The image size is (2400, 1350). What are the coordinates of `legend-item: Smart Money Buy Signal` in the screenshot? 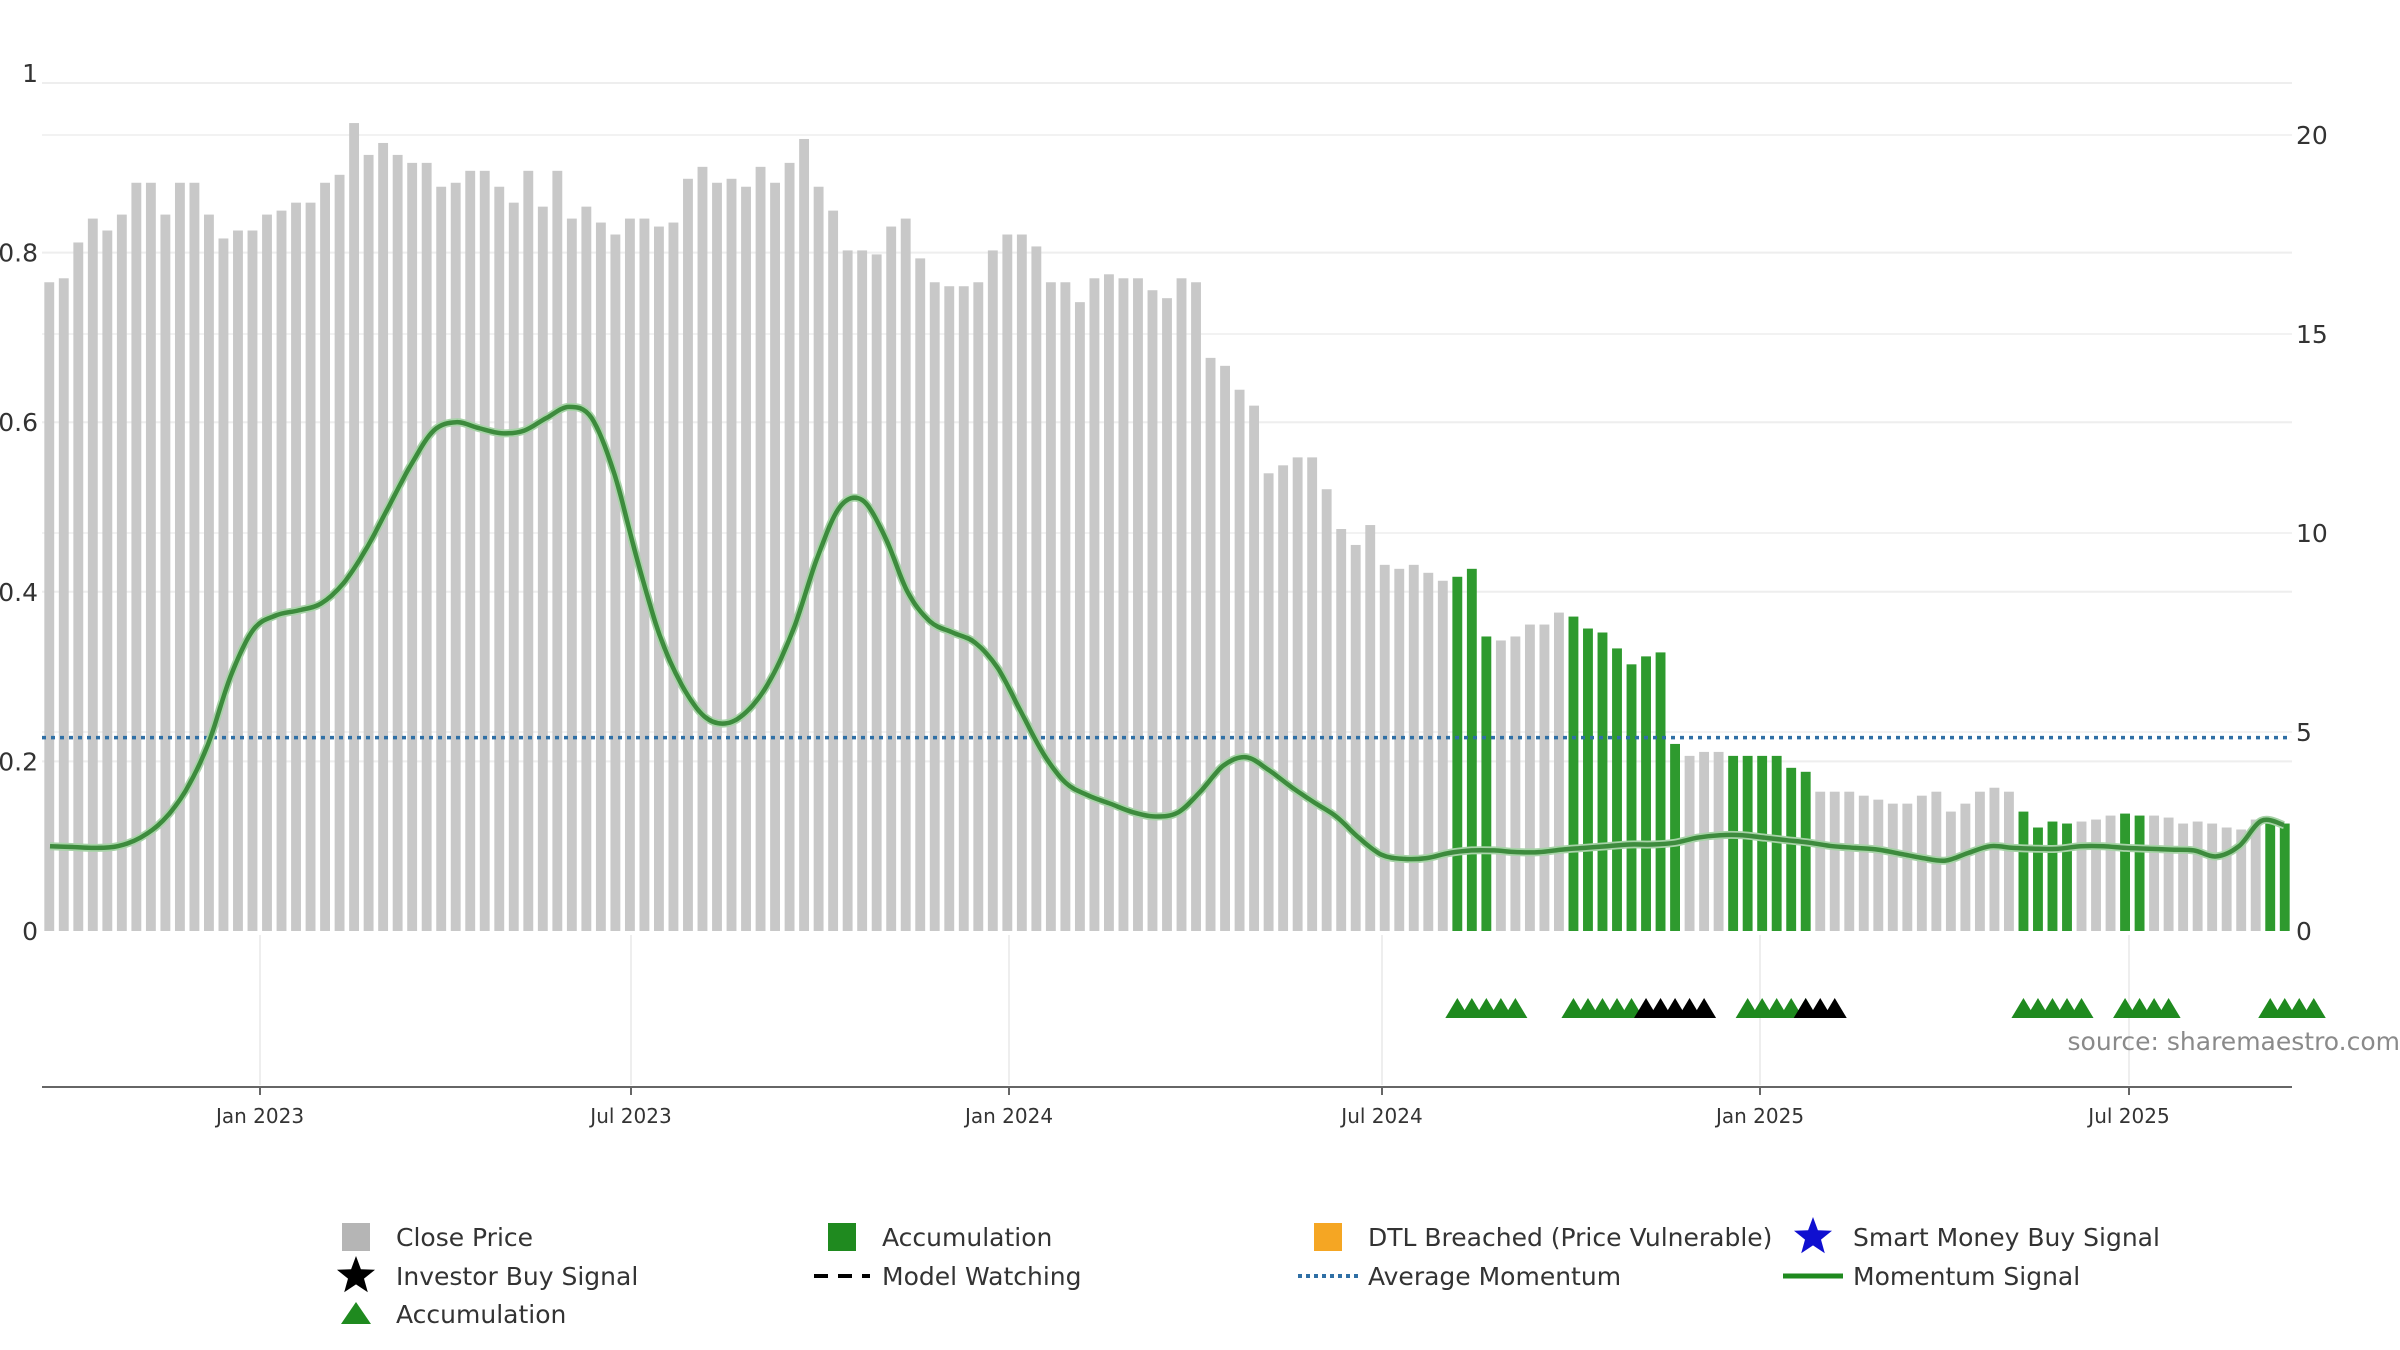 It's located at (1977, 1235).